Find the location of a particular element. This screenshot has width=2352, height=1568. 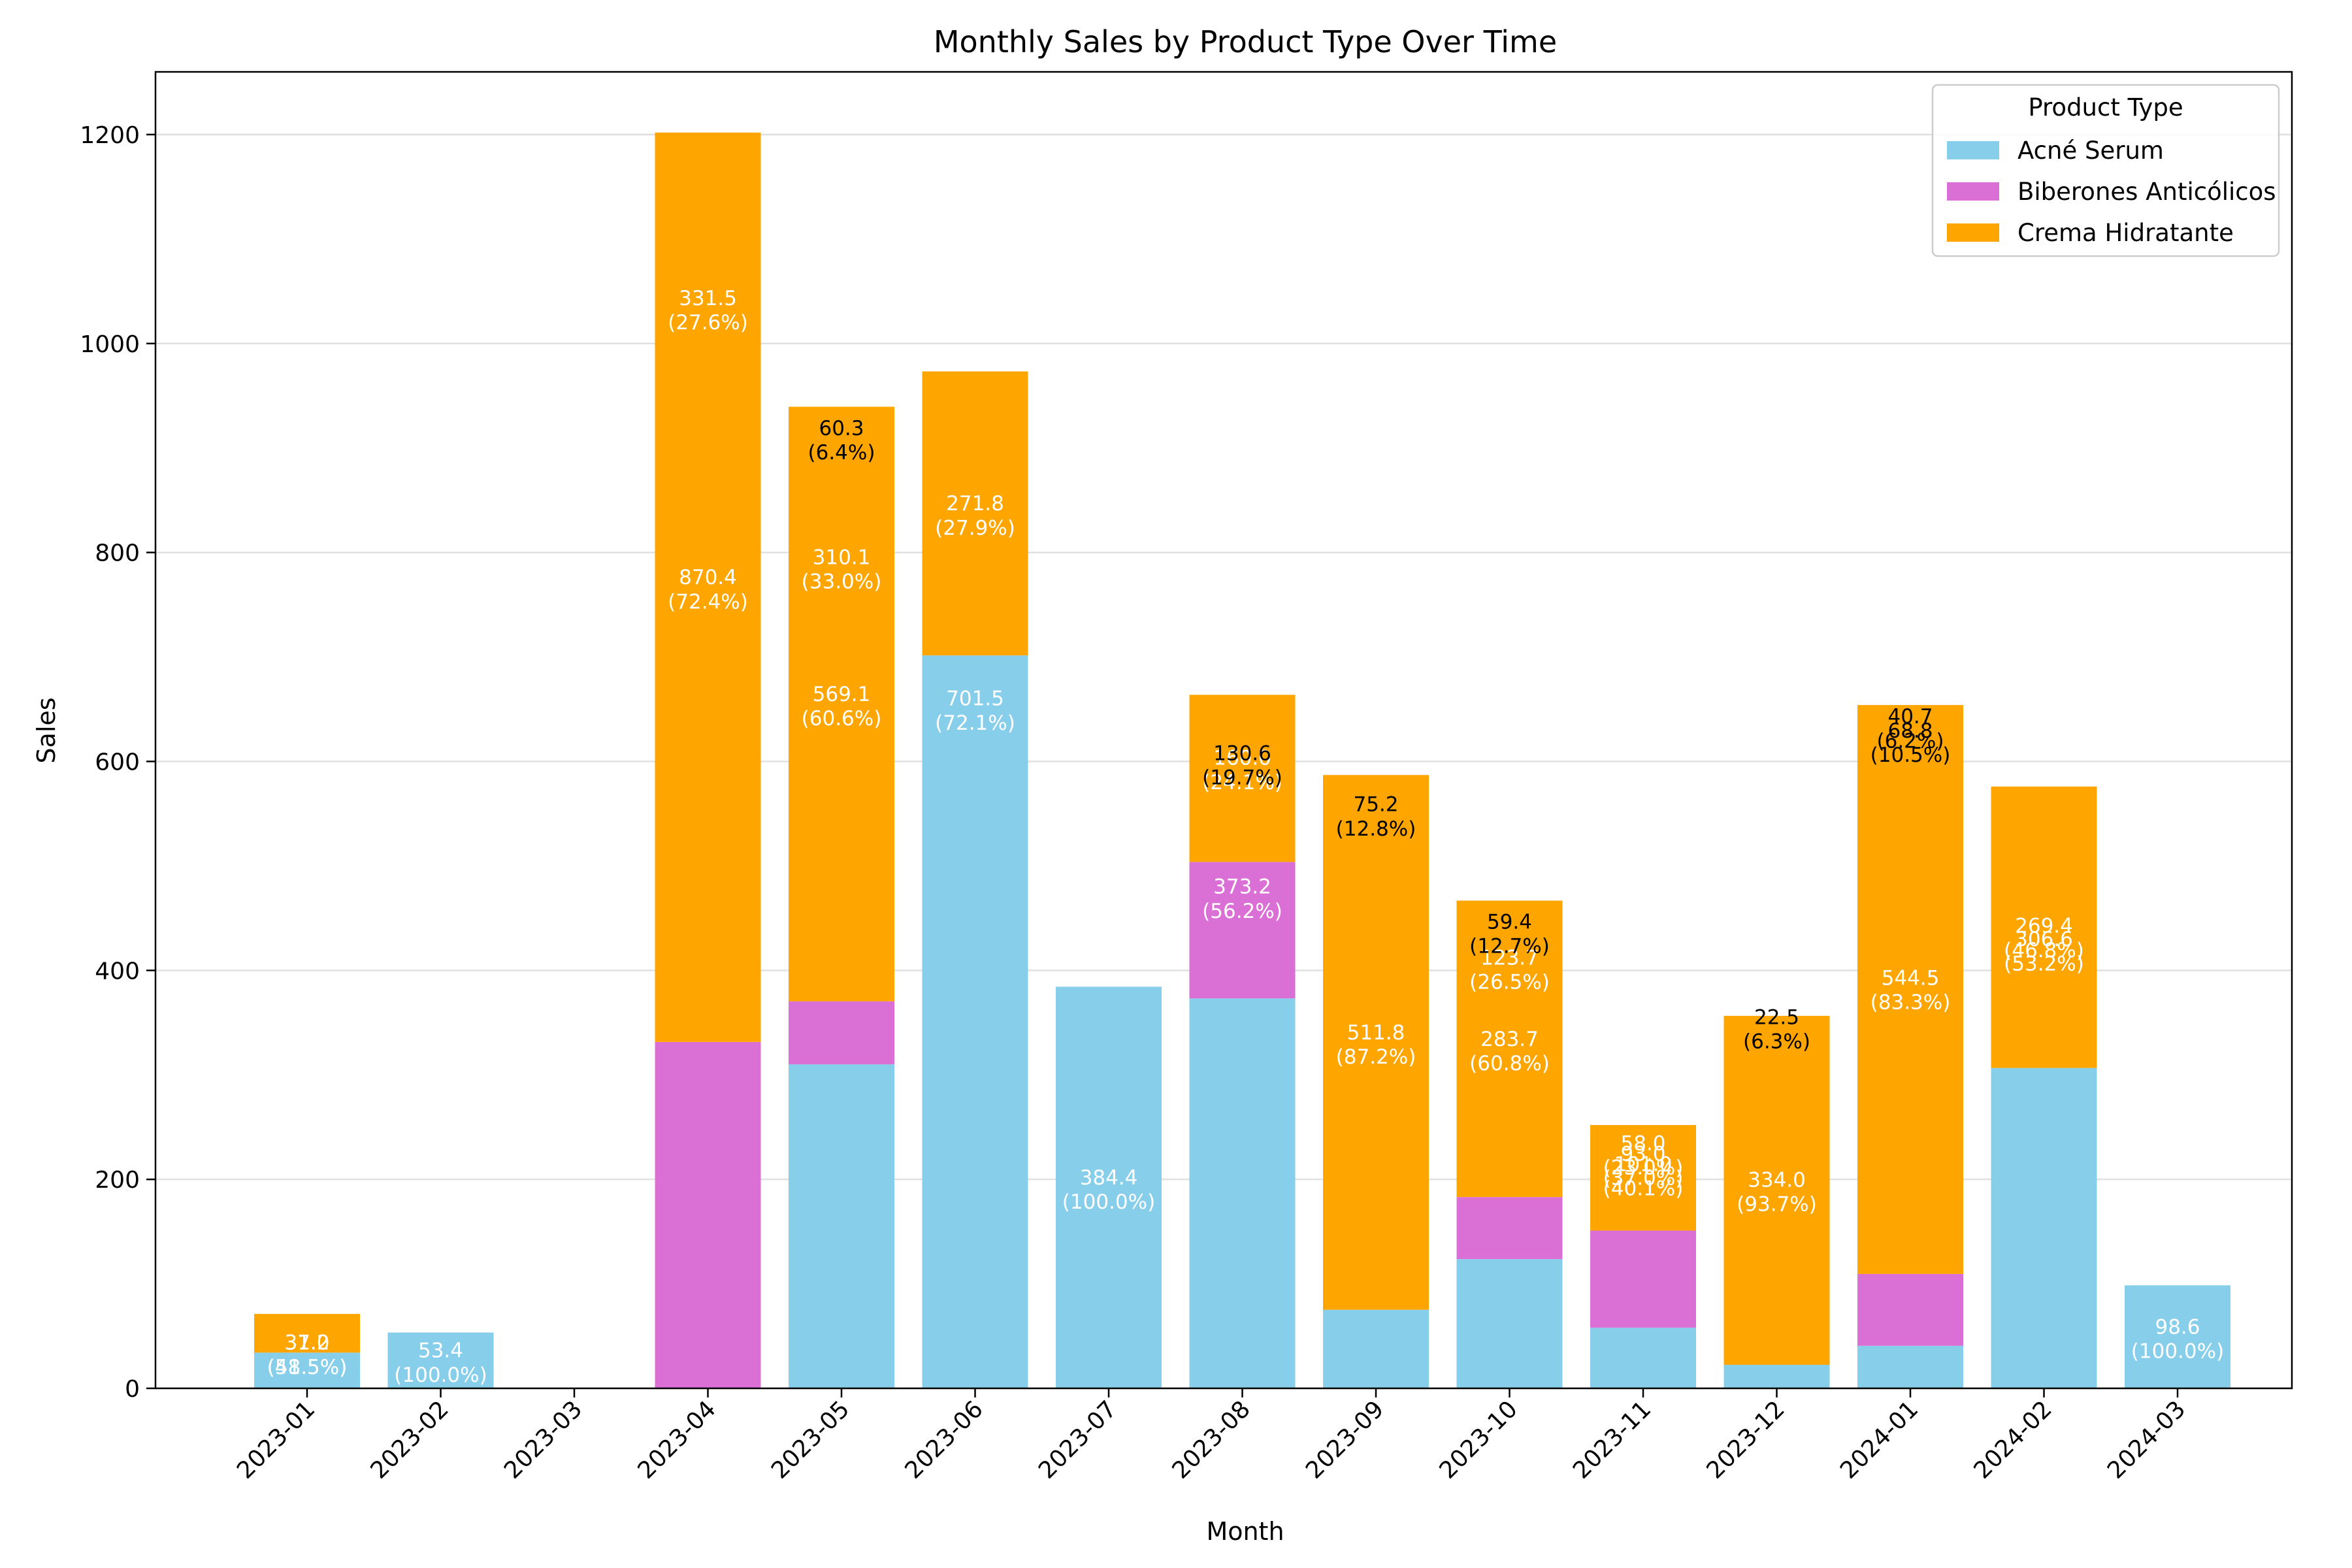

bar-value-label: 60.3 (6.4%) is located at coordinates (841, 441).